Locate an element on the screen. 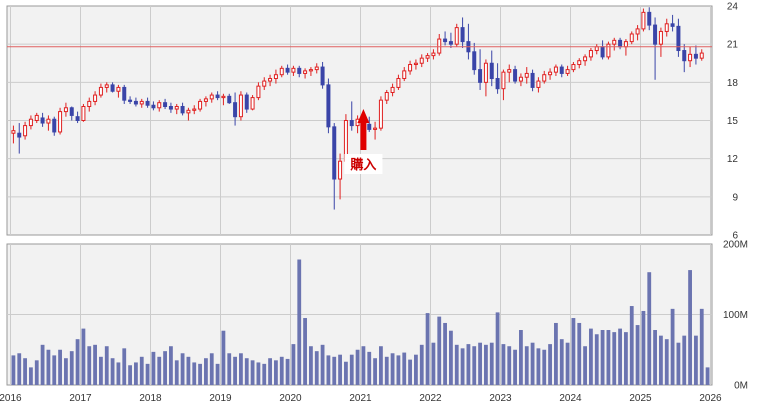 This screenshot has width=759, height=406. x-tick-label: 2016 is located at coordinates (11, 398).